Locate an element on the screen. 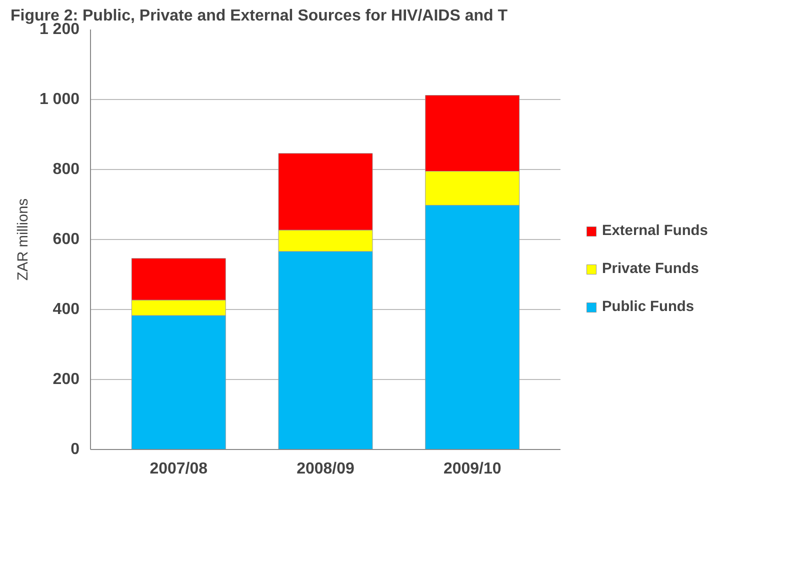 The image size is (795, 561). y-tick-label: 1 000 is located at coordinates (59, 99).